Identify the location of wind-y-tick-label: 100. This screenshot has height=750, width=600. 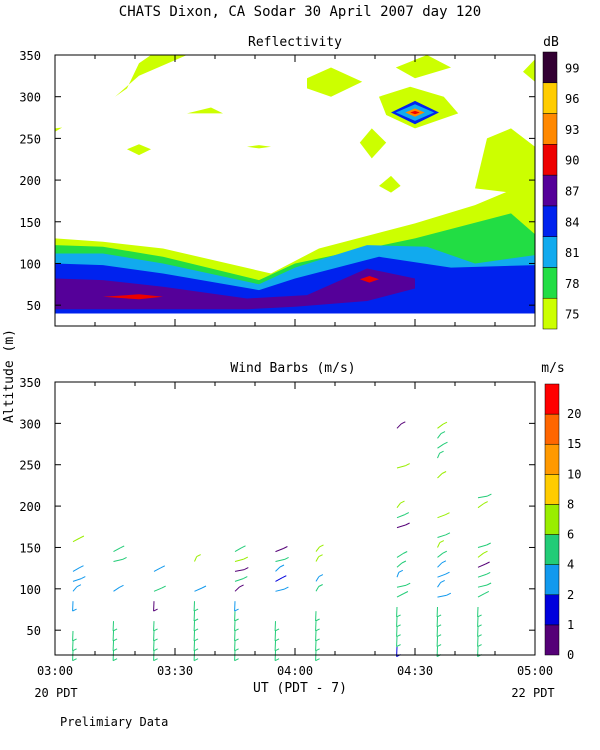
(30, 590).